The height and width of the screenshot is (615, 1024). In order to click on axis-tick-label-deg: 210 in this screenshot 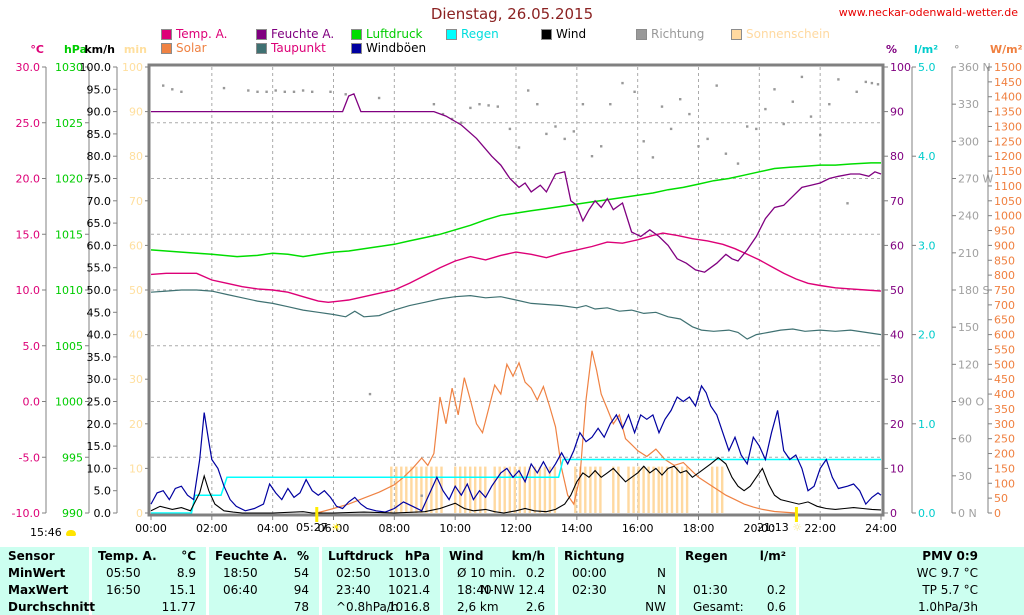, I will do `click(968, 253)`.